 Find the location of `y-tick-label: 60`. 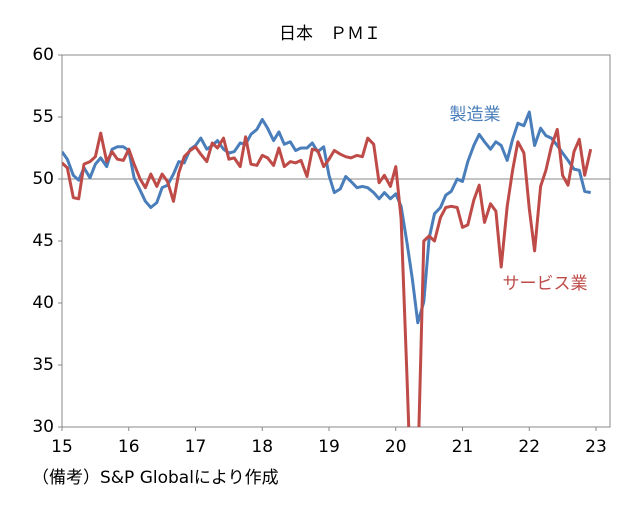

y-tick-label: 60 is located at coordinates (43, 55).